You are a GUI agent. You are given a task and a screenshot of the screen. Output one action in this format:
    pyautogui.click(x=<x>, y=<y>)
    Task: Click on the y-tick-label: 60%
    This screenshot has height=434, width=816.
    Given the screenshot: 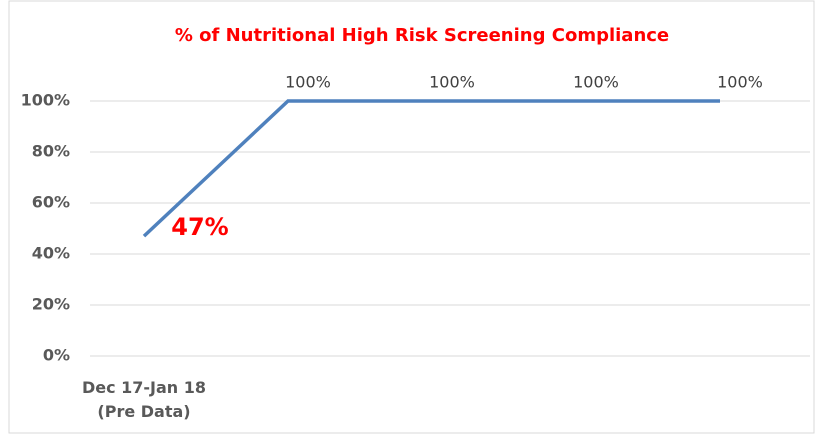 What is the action you would take?
    pyautogui.click(x=51, y=202)
    